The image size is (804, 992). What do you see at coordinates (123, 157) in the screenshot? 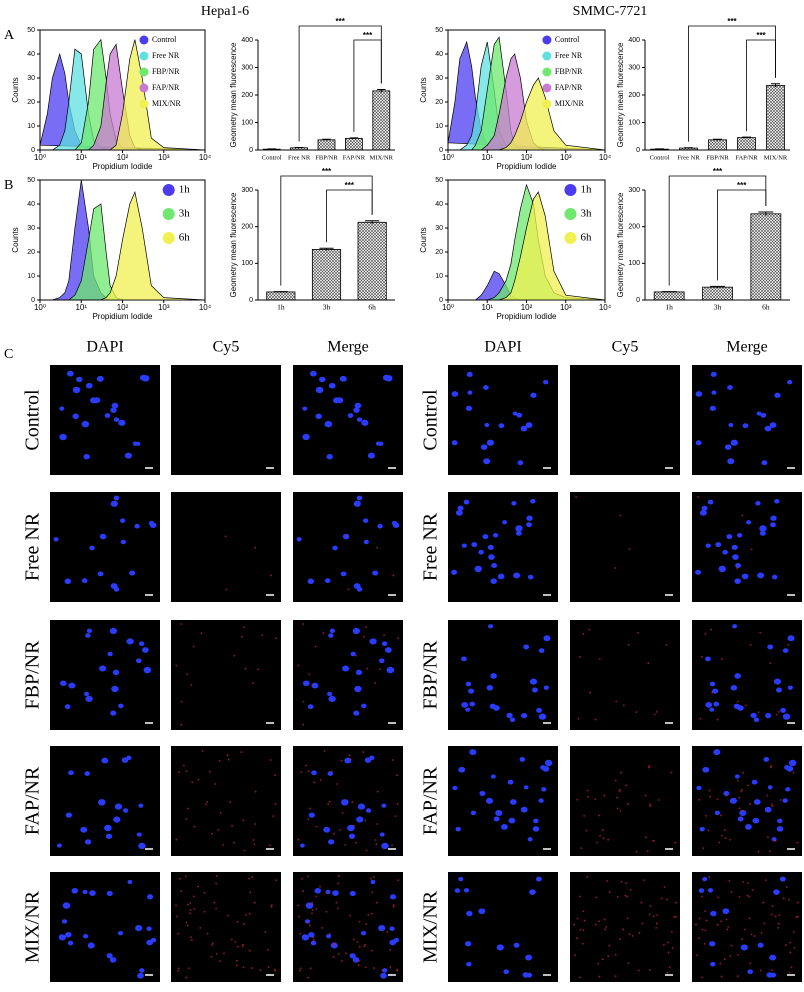
I see `x-tick-label: 10²` at bounding box center [123, 157].